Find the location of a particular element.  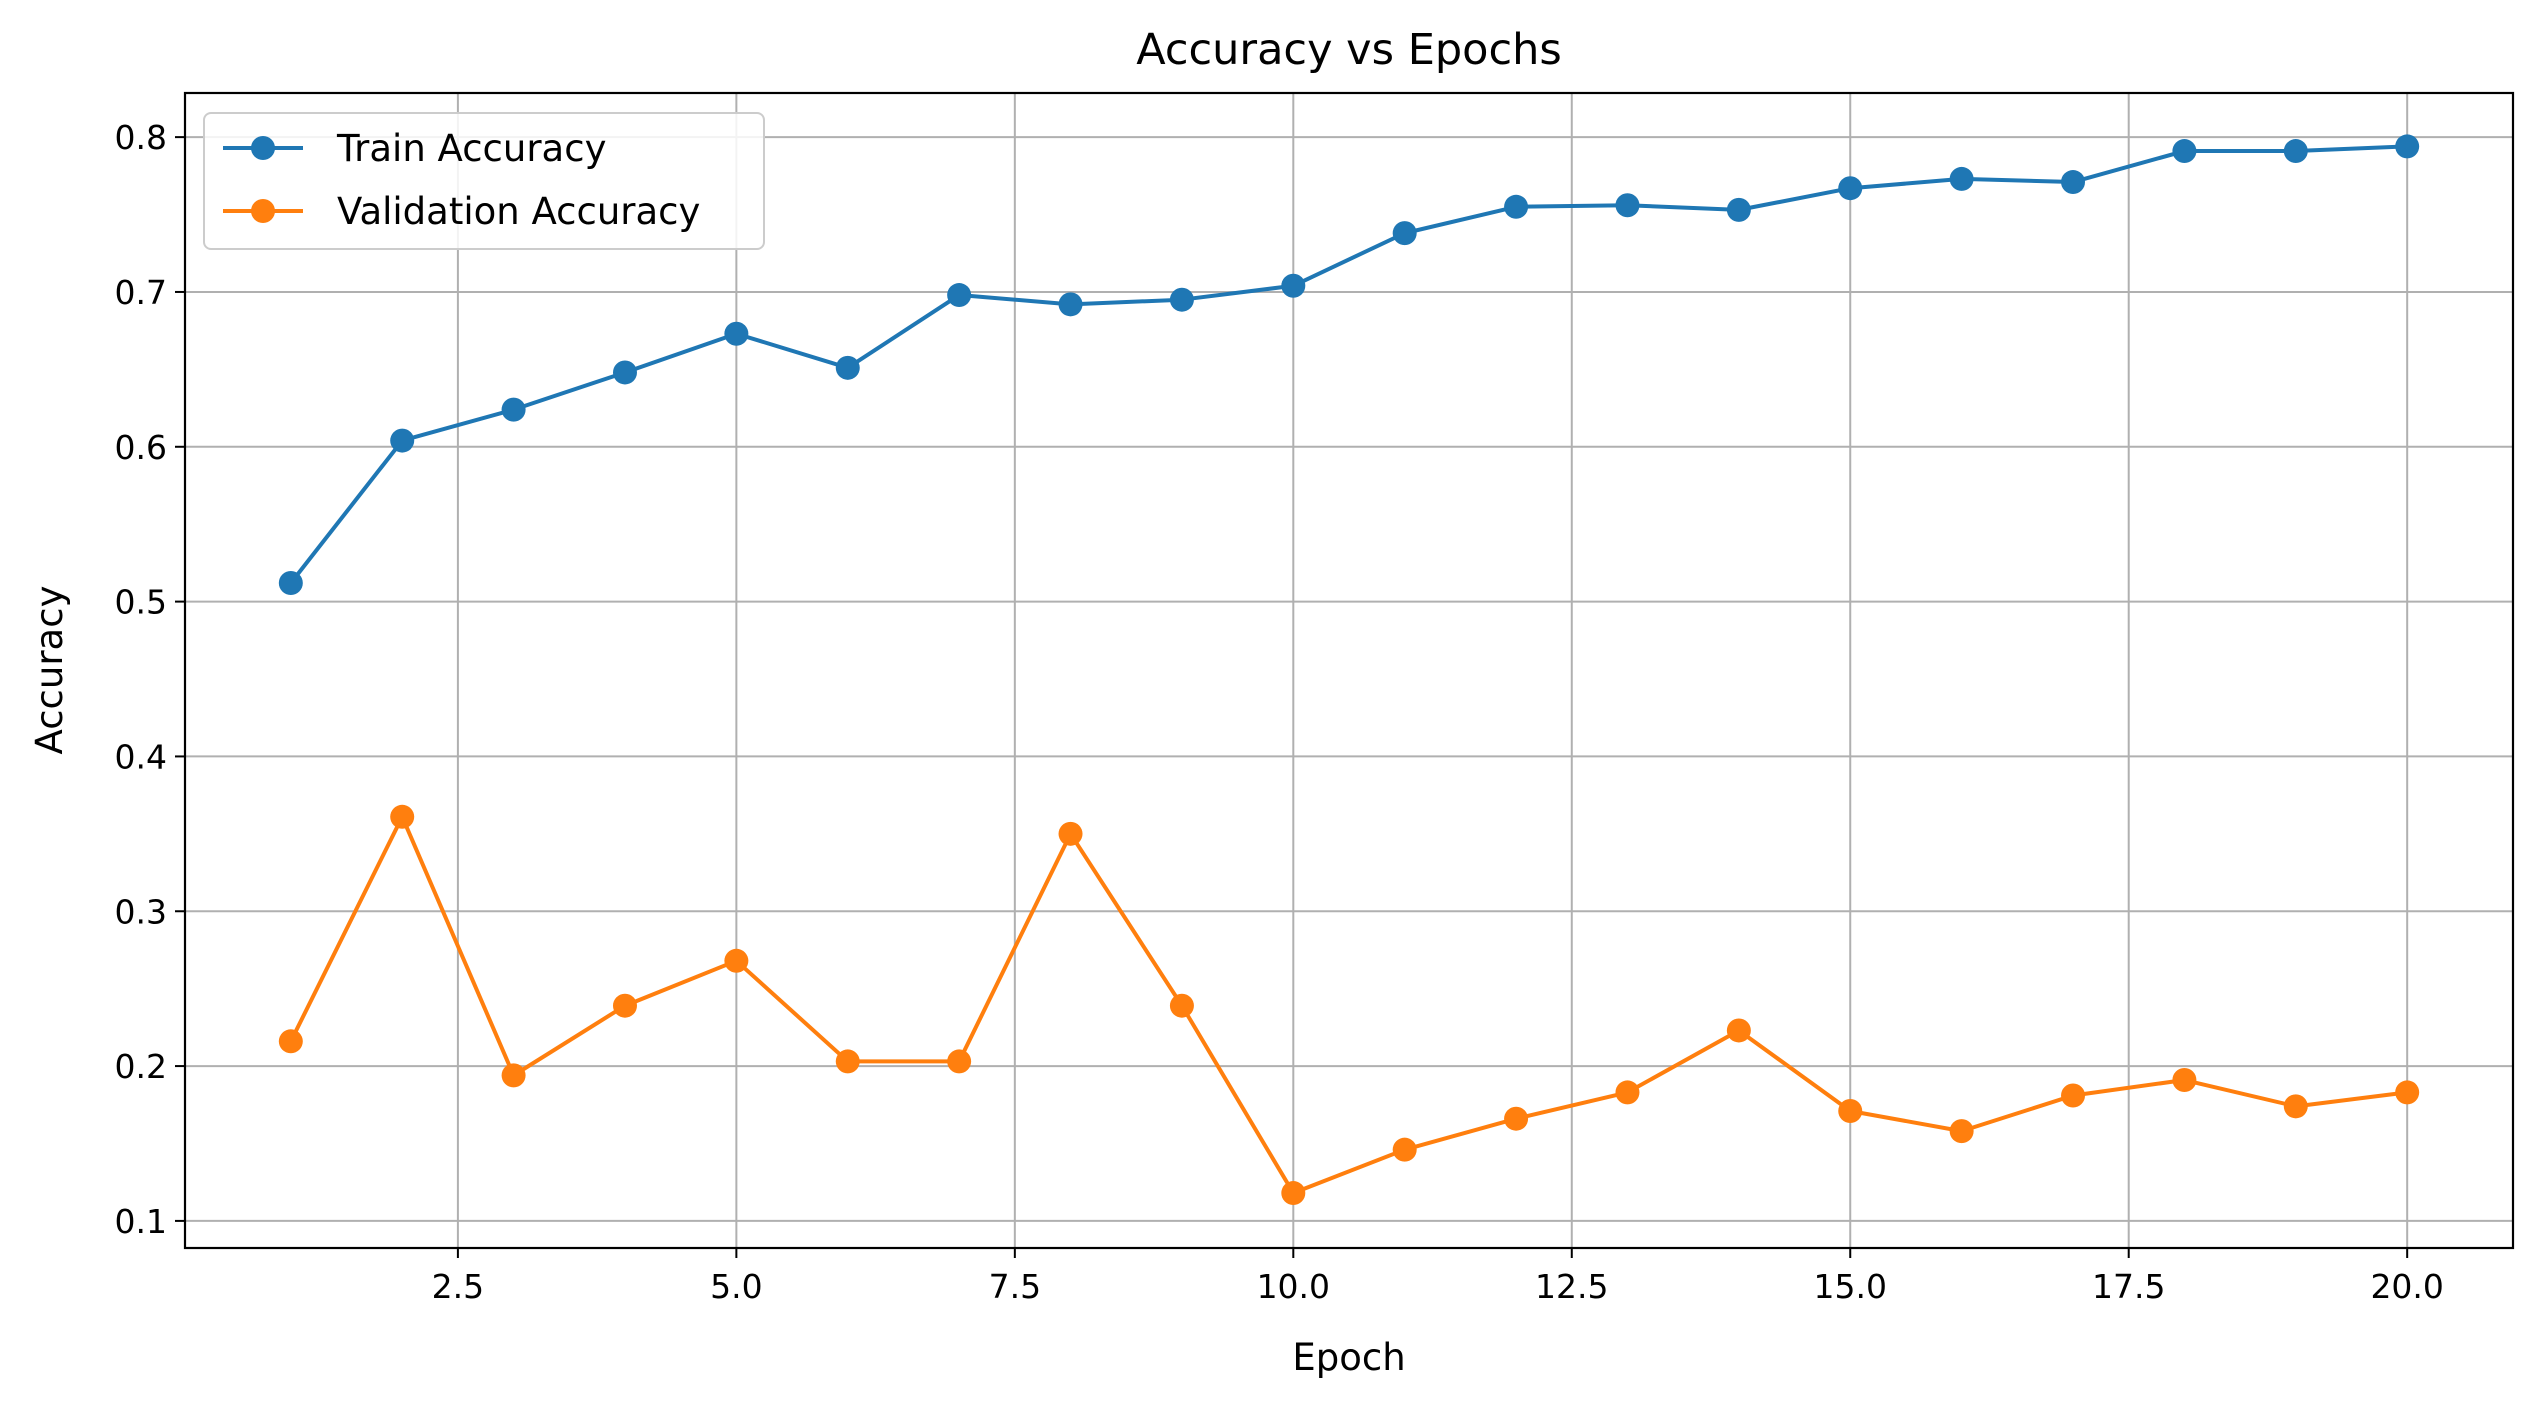

legend-train-marker is located at coordinates (263, 148).